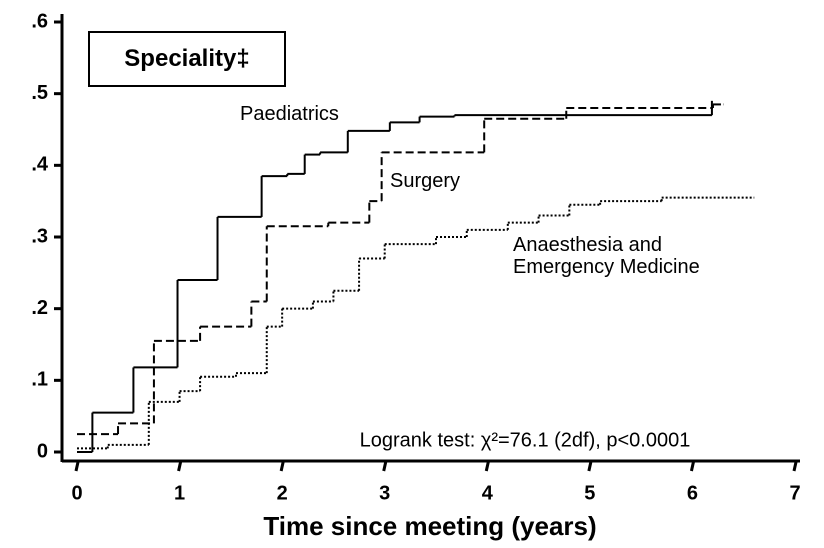 This screenshot has height=548, width=824. Describe the element at coordinates (425, 181) in the screenshot. I see `series-label: Surgery` at that location.